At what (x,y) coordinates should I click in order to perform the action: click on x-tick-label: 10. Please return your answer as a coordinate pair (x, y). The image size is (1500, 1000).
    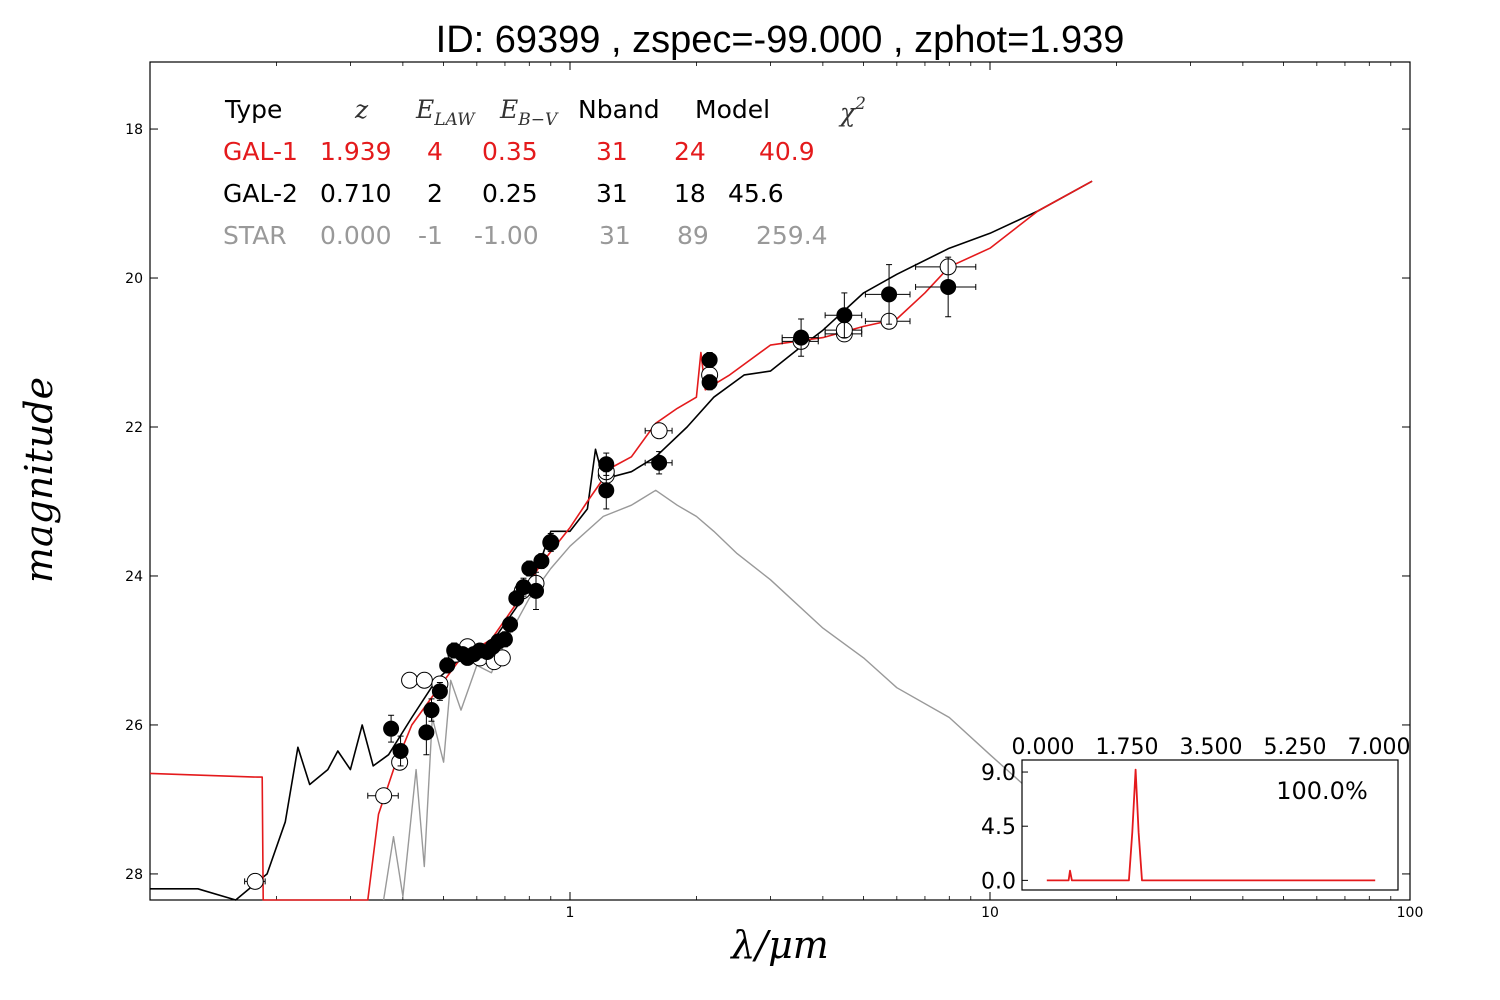
    Looking at the image, I should click on (990, 913).